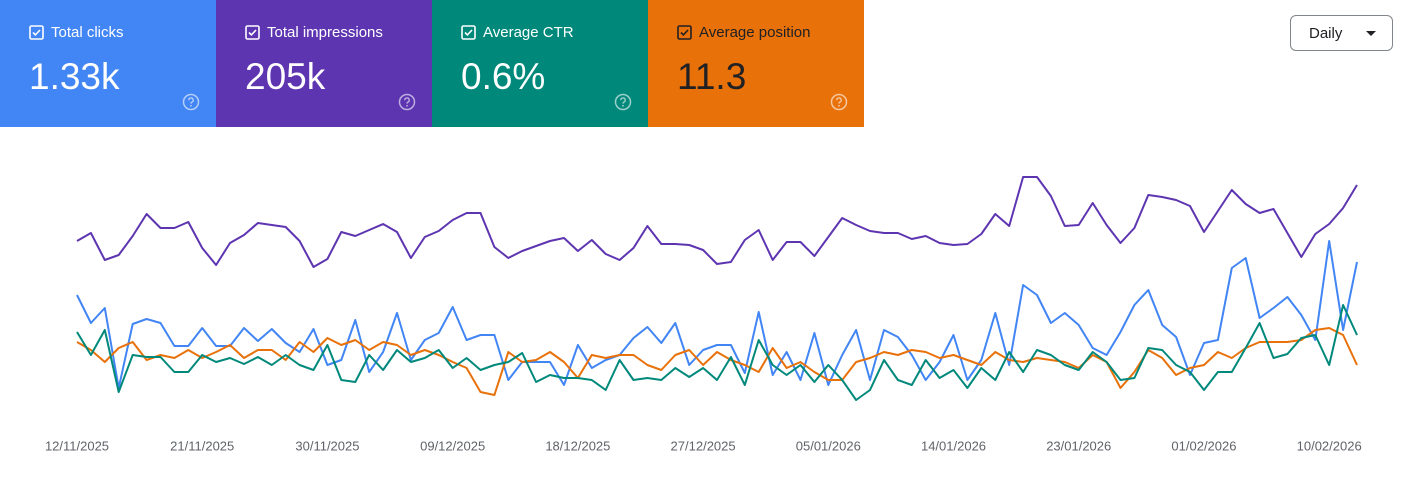 This screenshot has width=1406, height=482. Describe the element at coordinates (717, 361) in the screenshot. I see `series-line` at that location.